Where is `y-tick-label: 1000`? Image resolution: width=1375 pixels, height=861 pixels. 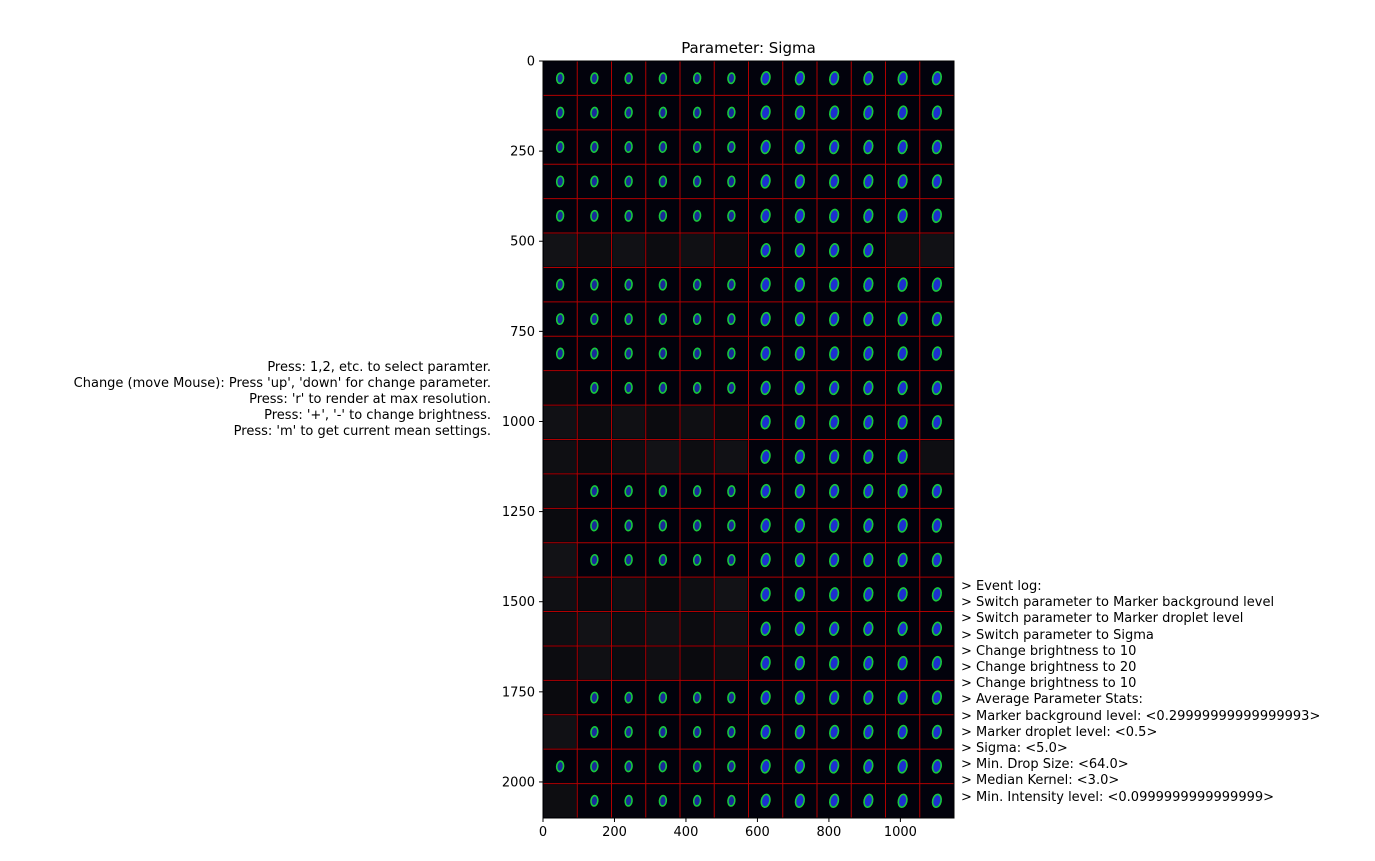
y-tick-label: 1000 is located at coordinates (518, 422).